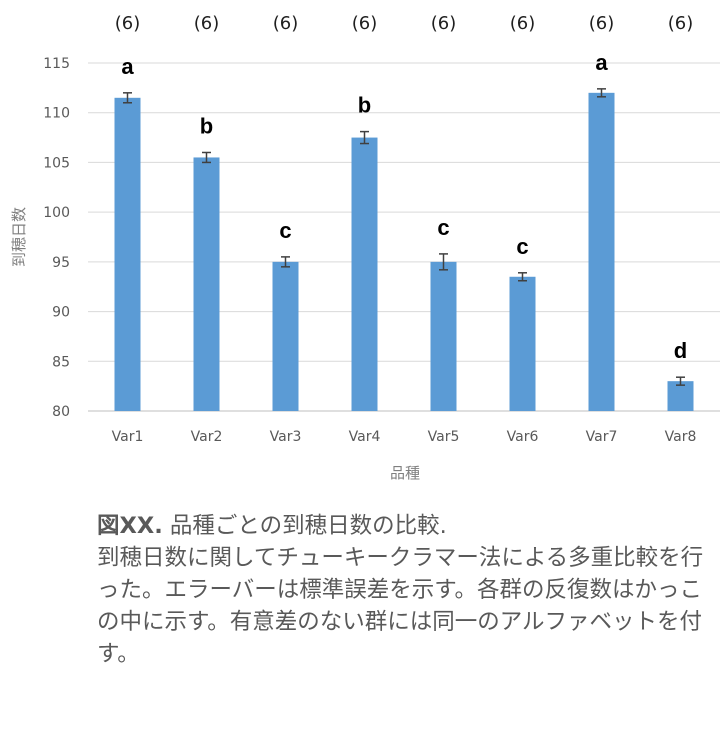  Describe the element at coordinates (19, 237) in the screenshot. I see `y-axis-title: 到穂日数` at that location.